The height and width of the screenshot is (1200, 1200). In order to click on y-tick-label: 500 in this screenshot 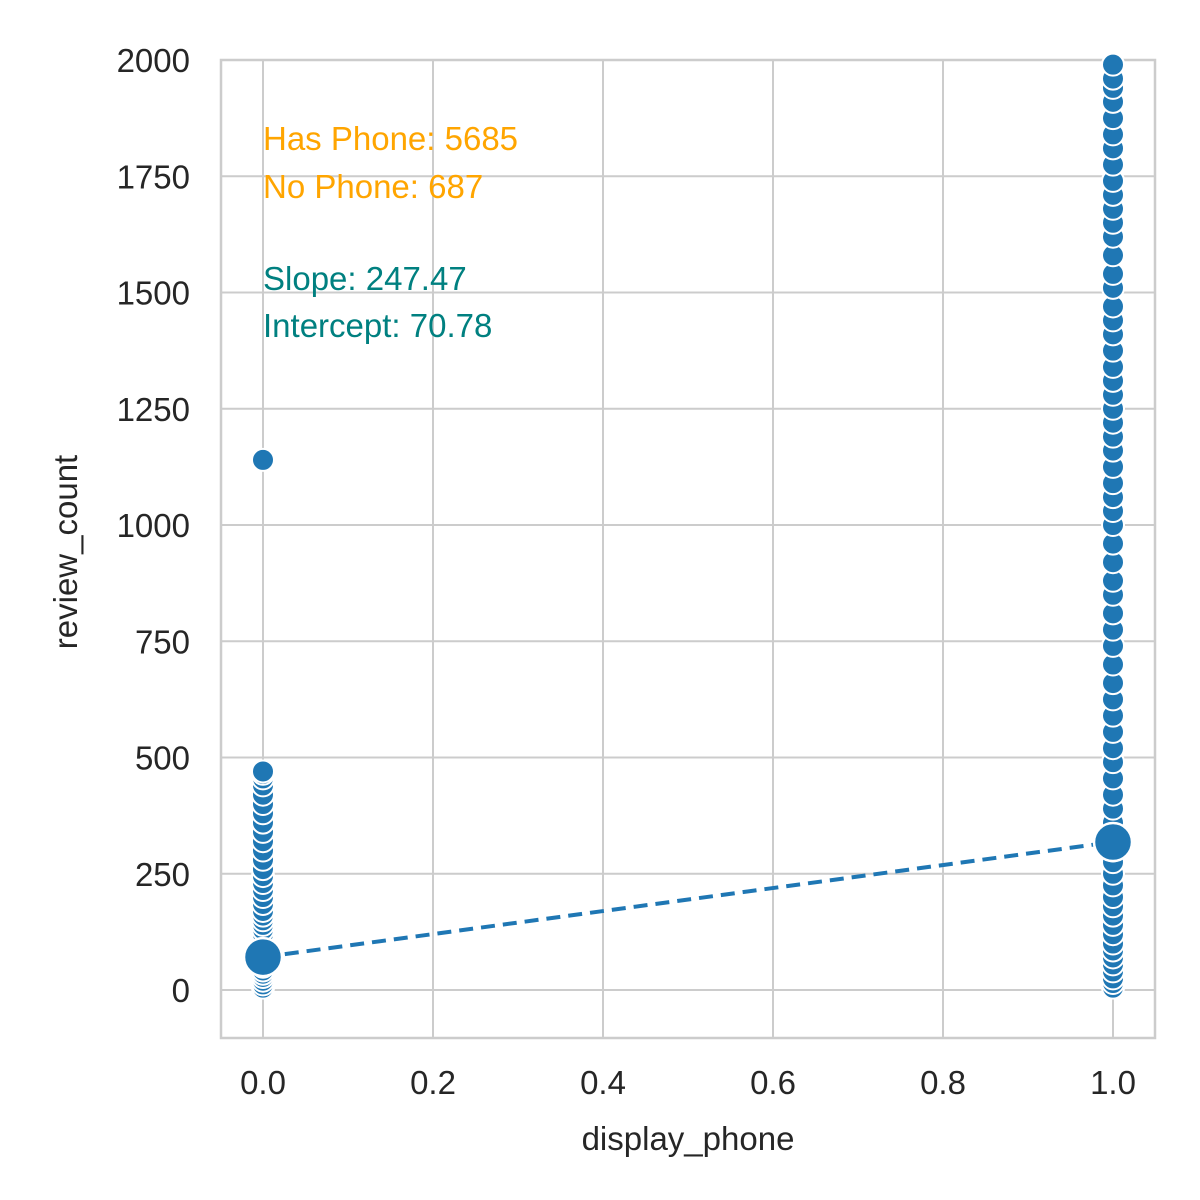, I will do `click(162, 758)`.